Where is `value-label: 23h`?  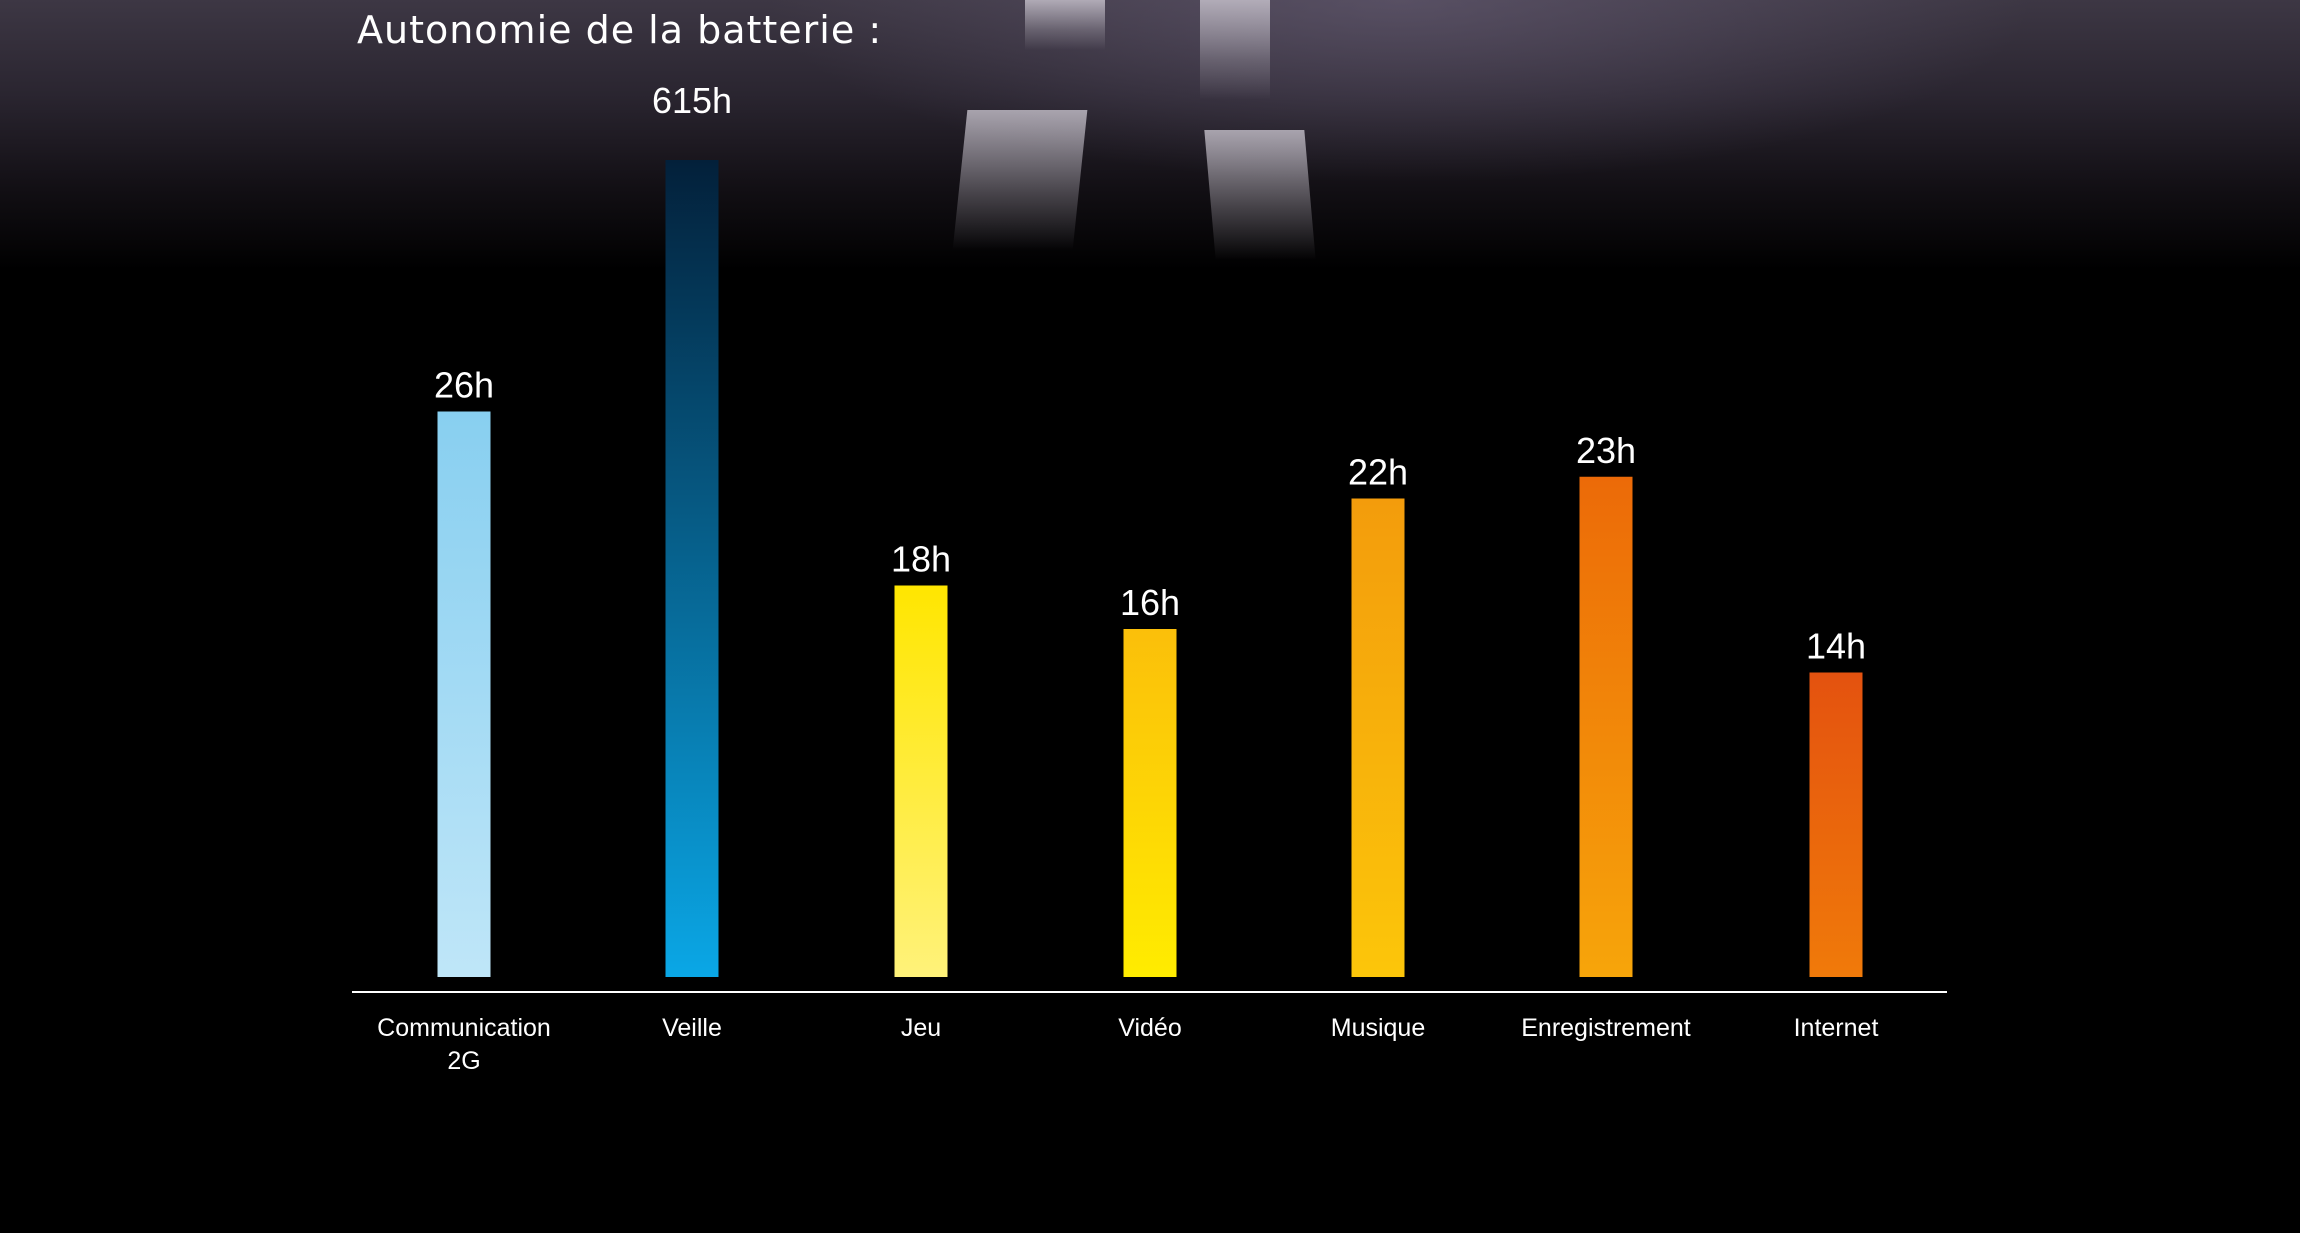 value-label: 23h is located at coordinates (1606, 450).